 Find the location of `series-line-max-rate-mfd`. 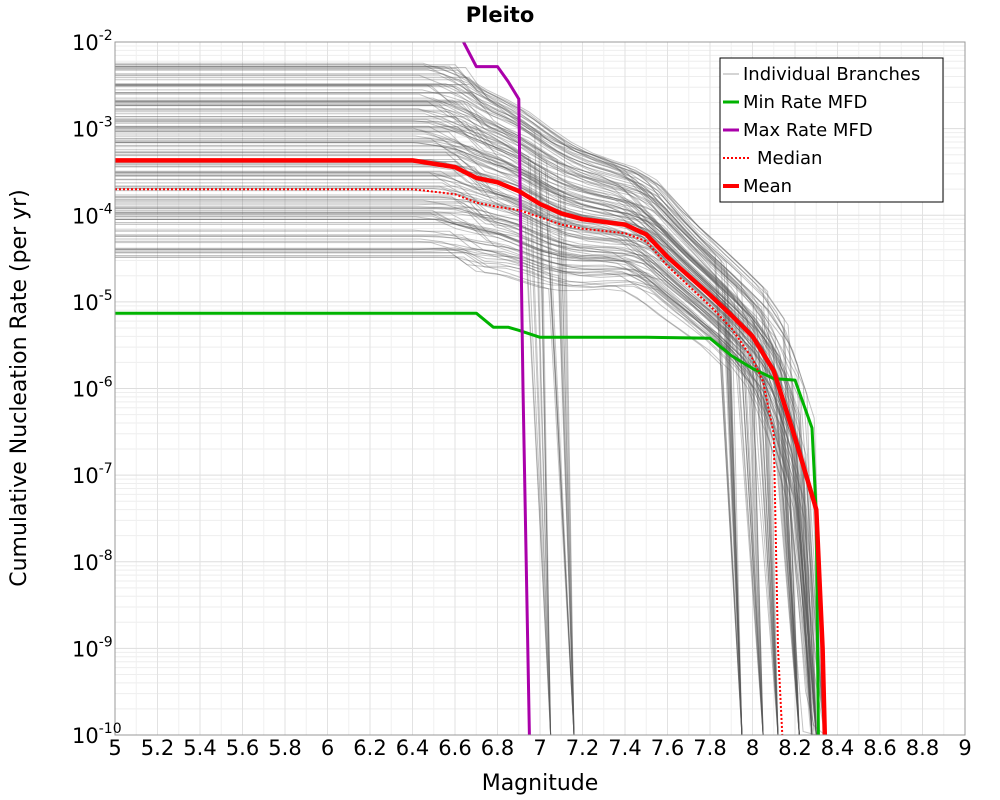

series-line-max-rate-mfd is located at coordinates (496, 388).